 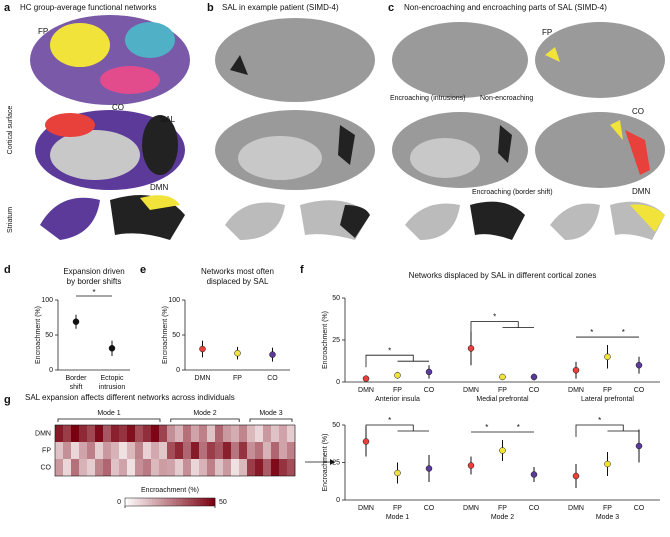 What do you see at coordinates (143, 270) in the screenshot?
I see `panel-letter: e` at bounding box center [143, 270].